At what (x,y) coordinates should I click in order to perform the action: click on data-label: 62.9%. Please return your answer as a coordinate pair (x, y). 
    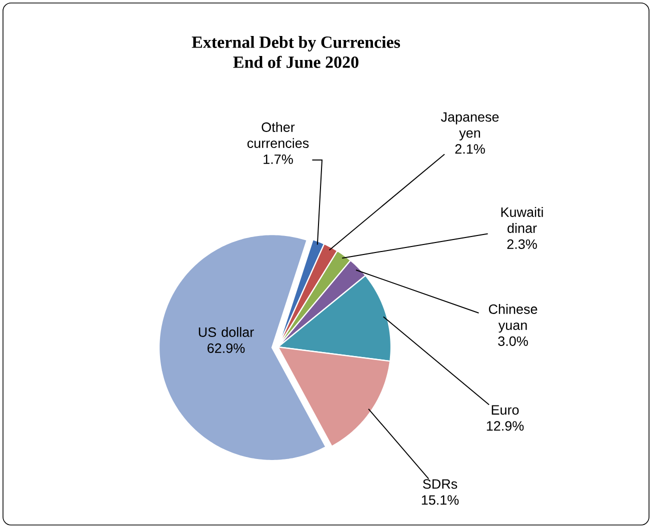
    Looking at the image, I should click on (226, 348).